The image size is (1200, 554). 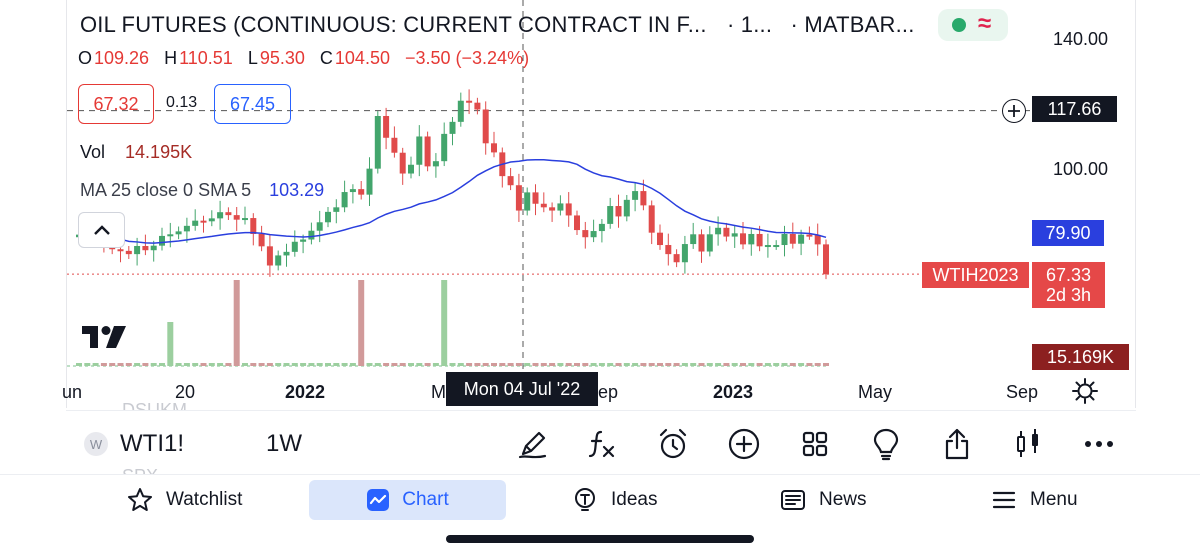 What do you see at coordinates (815, 444) in the screenshot?
I see `layouts-button` at bounding box center [815, 444].